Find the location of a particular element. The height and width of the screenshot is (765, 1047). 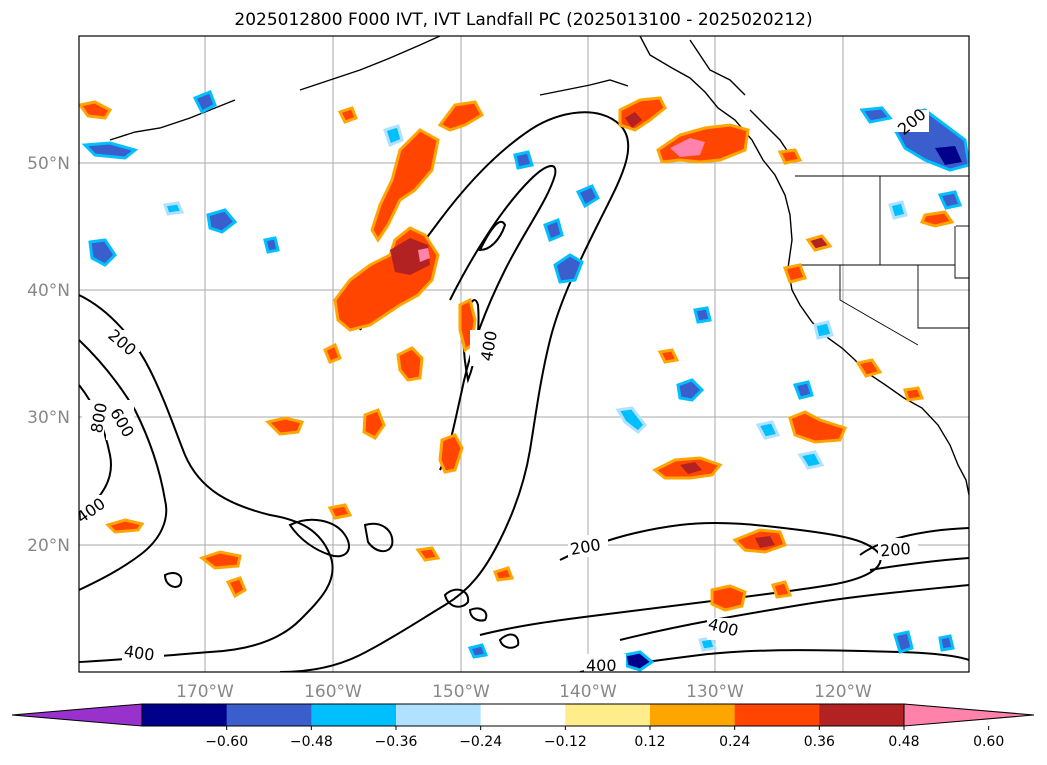

state-borders is located at coordinates (882, 260).